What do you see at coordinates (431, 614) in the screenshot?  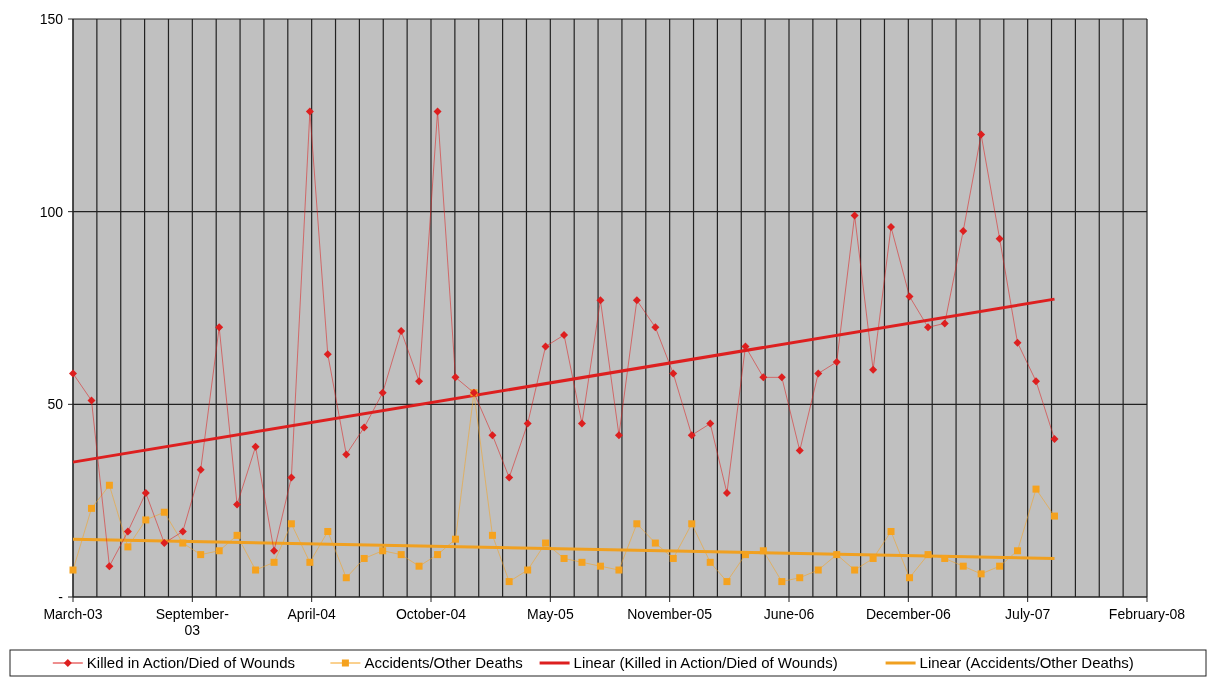 I see `x-tick-label: October-04` at bounding box center [431, 614].